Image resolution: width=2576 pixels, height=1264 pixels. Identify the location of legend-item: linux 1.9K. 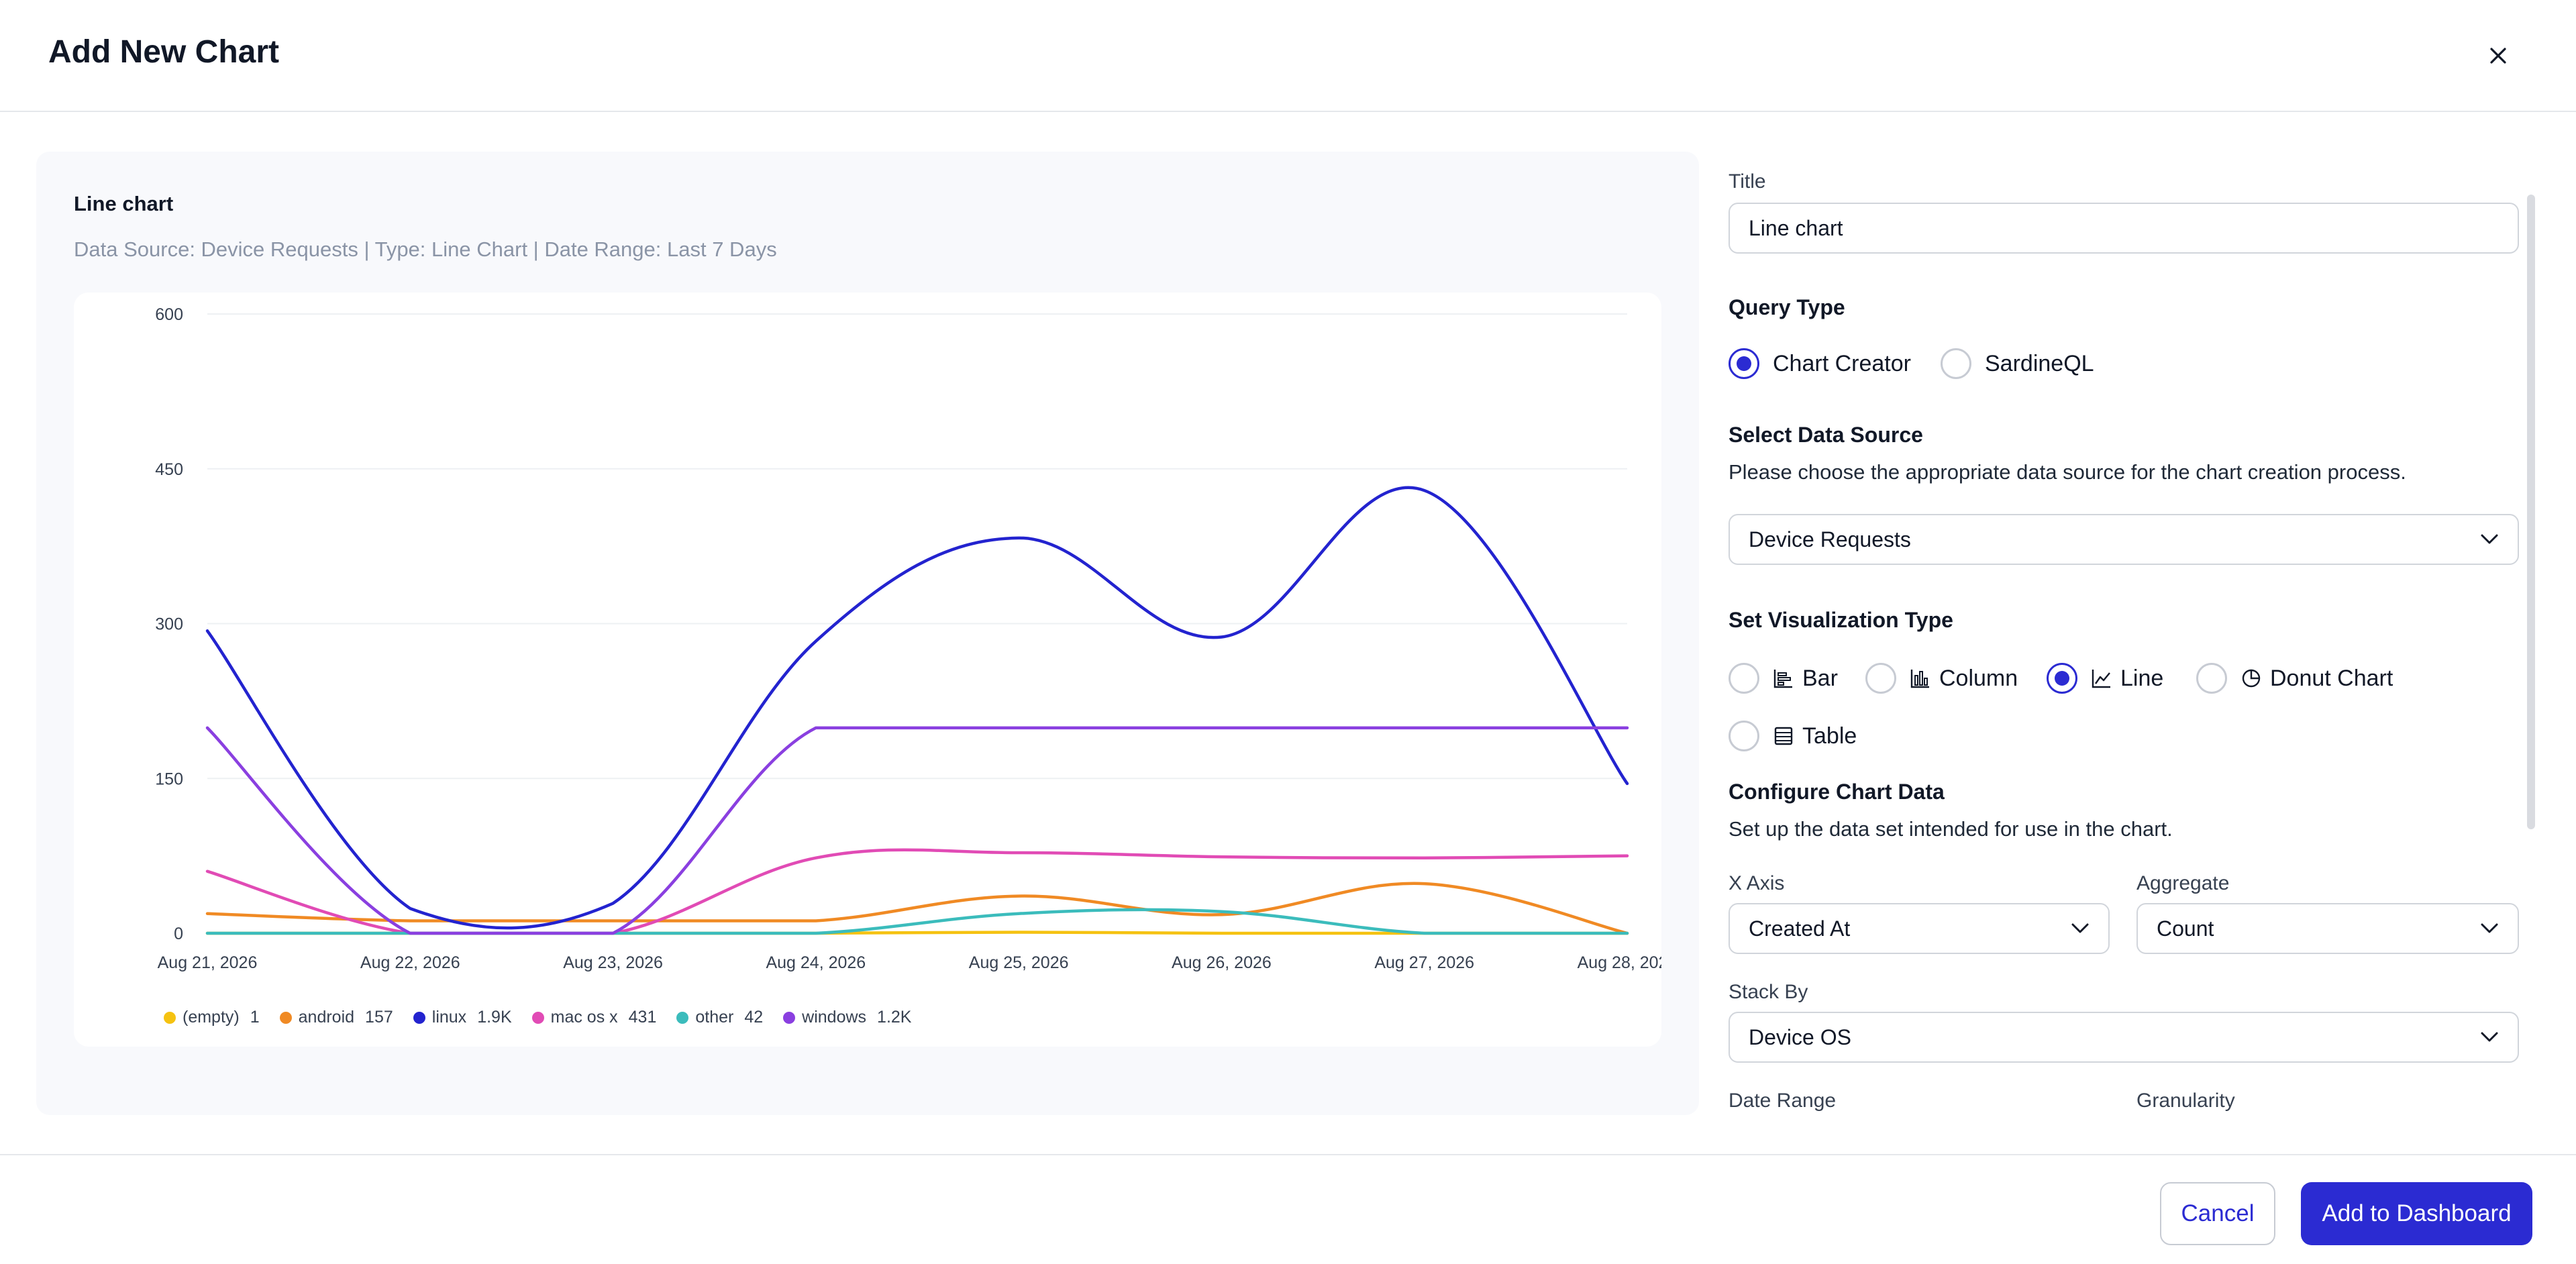
(462, 1017).